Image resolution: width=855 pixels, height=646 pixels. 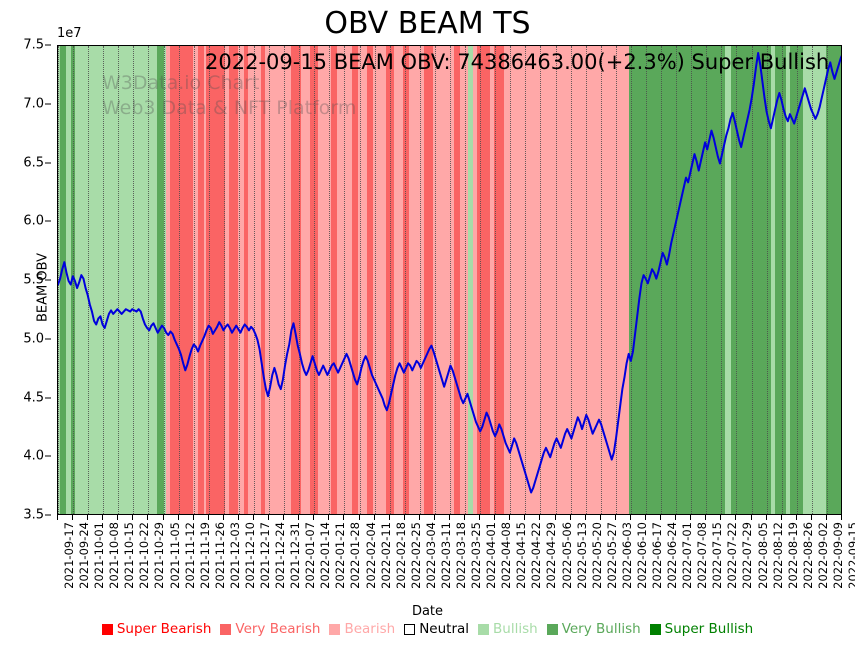 I want to click on y-tick-label: 4.5, so click(x=33, y=397).